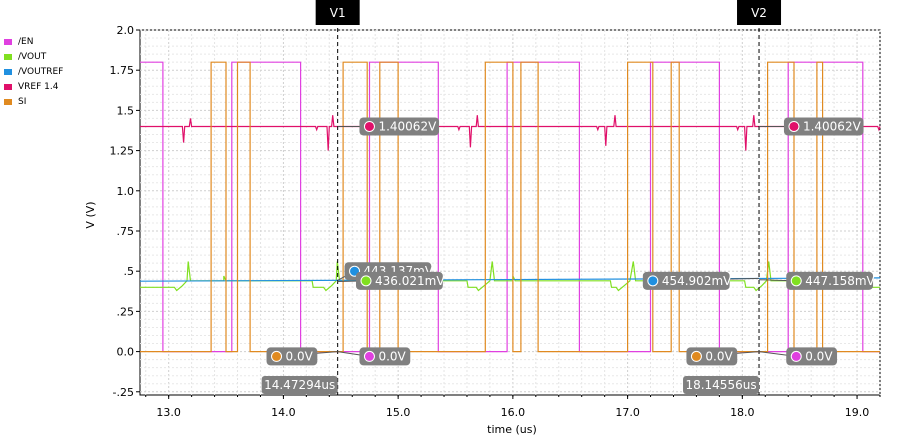 The height and width of the screenshot is (437, 900). Describe the element at coordinates (398, 412) in the screenshot. I see `x-tick-label: 15.0` at that location.